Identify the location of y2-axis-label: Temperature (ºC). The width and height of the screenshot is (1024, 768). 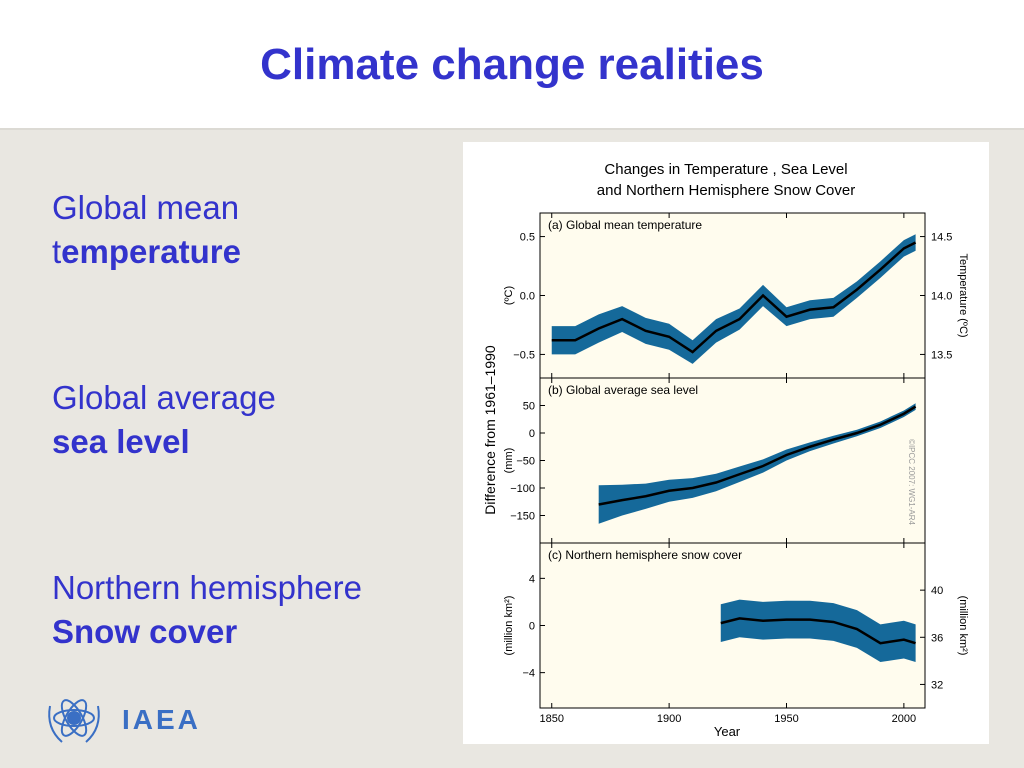
(963, 295).